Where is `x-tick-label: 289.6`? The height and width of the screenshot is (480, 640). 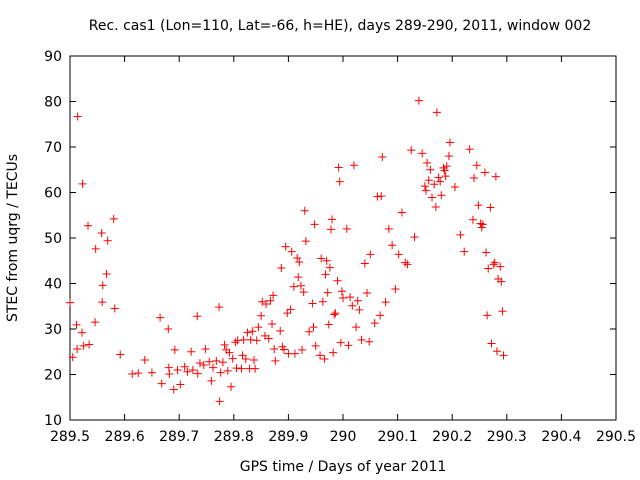 x-tick-label: 289.6 is located at coordinates (125, 437).